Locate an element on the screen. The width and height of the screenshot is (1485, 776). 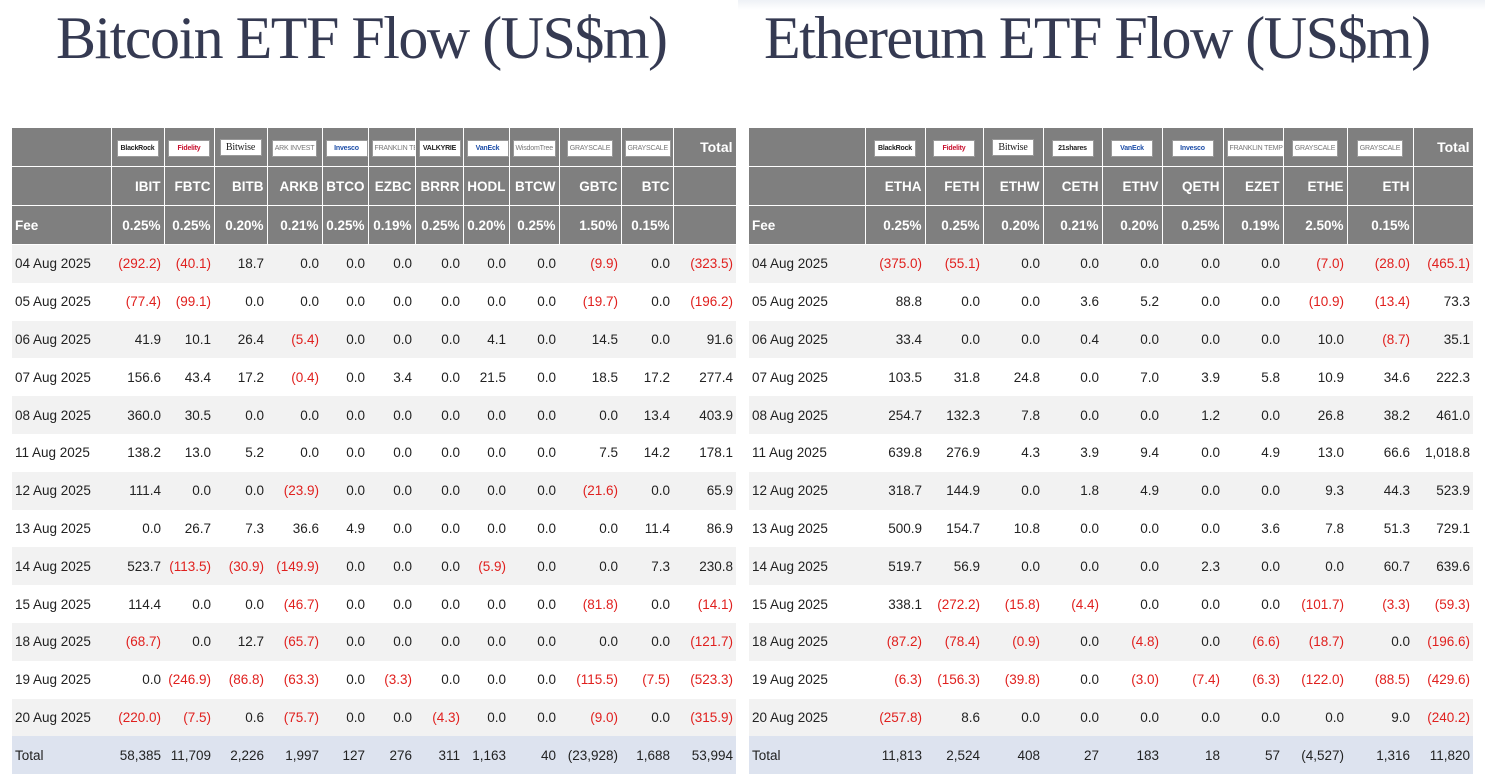
flow-value: 11.4 is located at coordinates (647, 528).